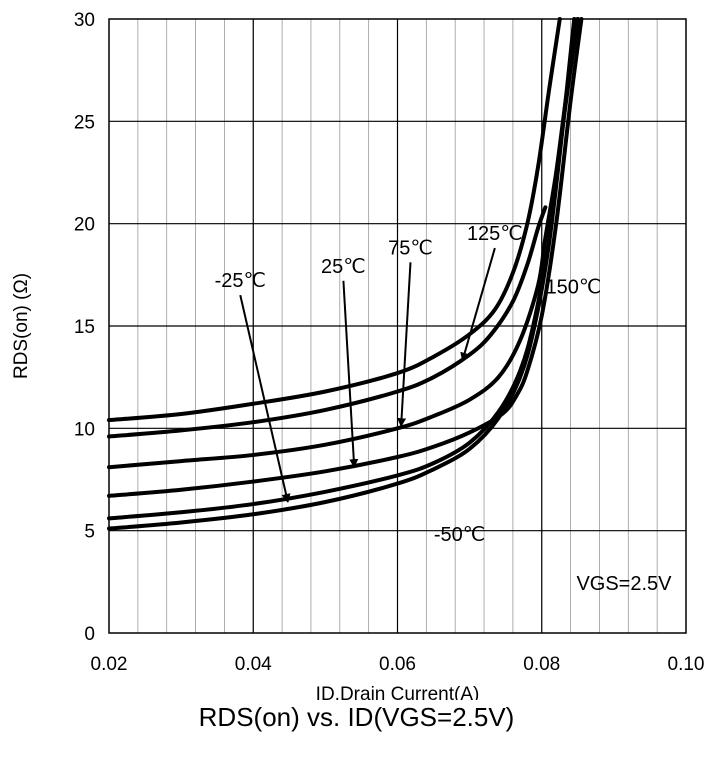 The width and height of the screenshot is (713, 765). What do you see at coordinates (84, 429) in the screenshot?
I see `y-tick-label: 10` at bounding box center [84, 429].